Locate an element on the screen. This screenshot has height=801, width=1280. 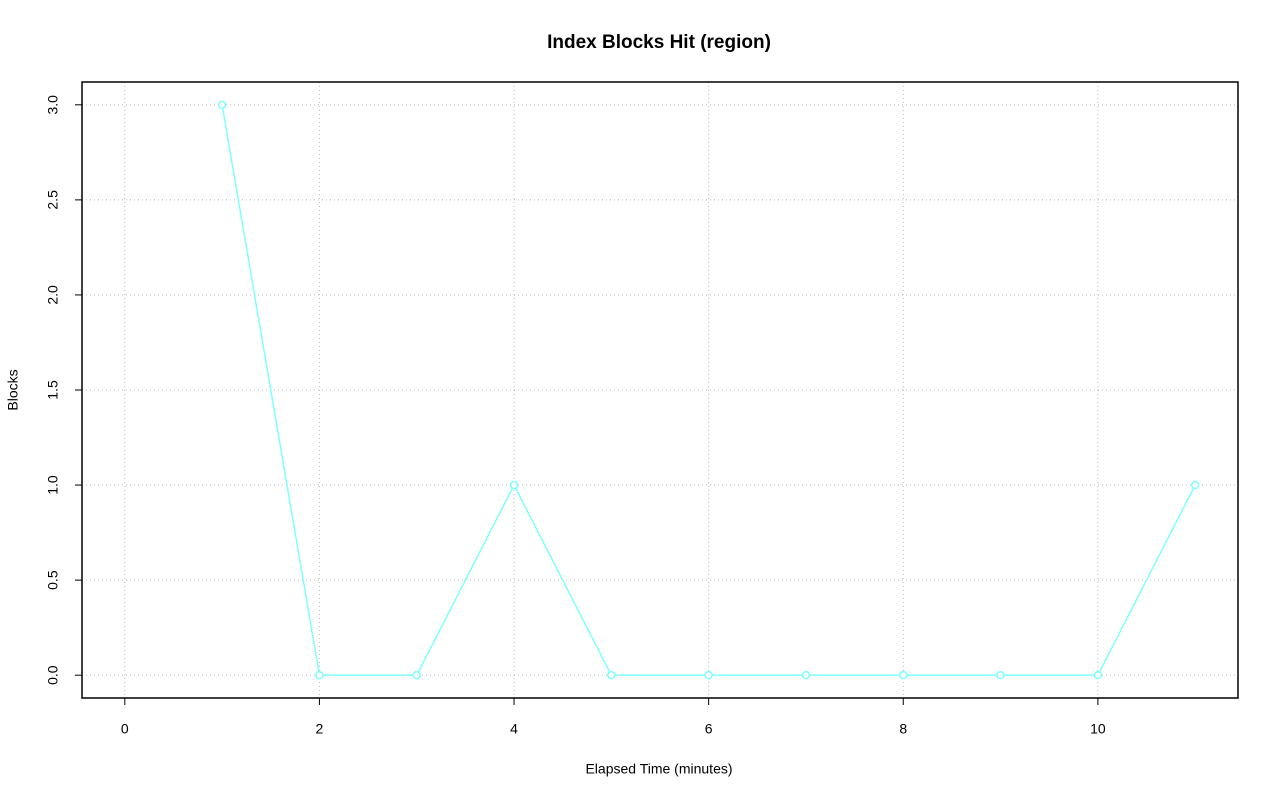
x-tick-label: 0 is located at coordinates (125, 729).